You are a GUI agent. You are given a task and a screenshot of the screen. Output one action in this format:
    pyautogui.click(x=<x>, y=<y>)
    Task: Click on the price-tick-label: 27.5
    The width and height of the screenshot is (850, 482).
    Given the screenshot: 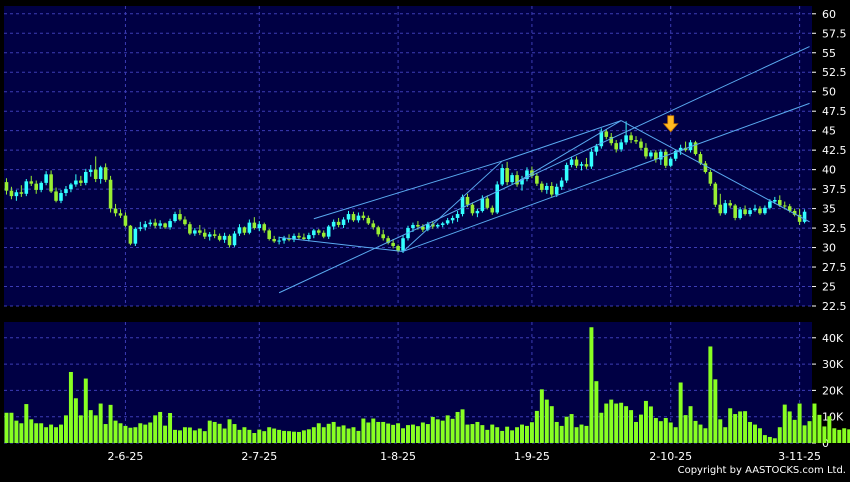 What is the action you would take?
    pyautogui.click(x=834, y=267)
    